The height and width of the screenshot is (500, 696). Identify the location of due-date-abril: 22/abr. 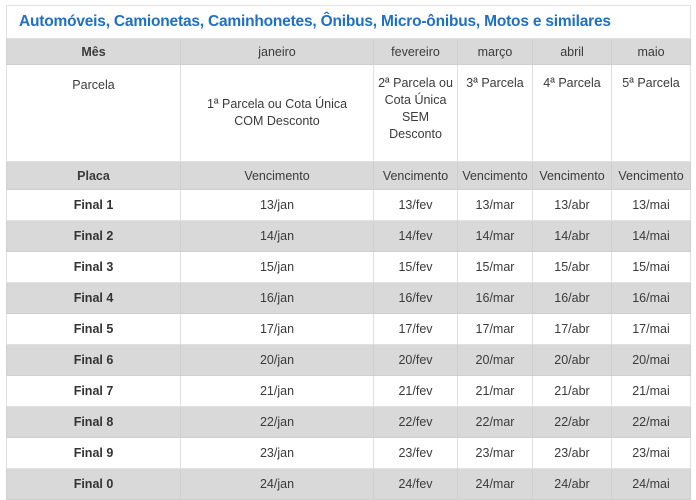
(572, 422).